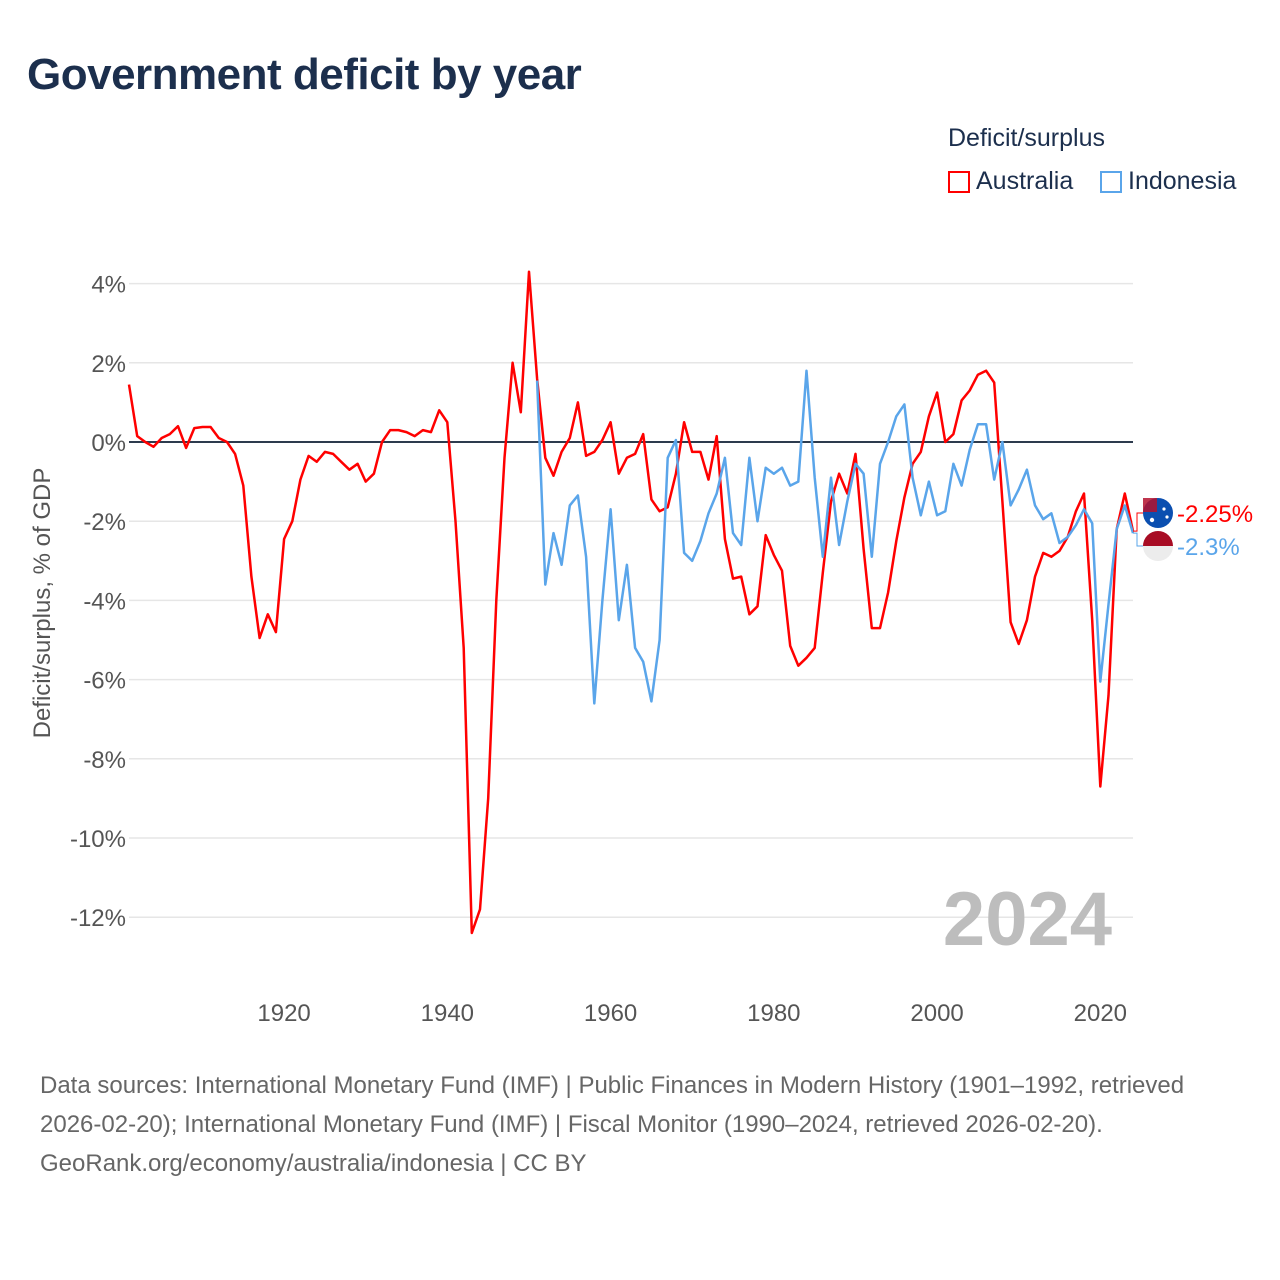  What do you see at coordinates (283, 1013) in the screenshot?
I see `x-tick-label: 1920` at bounding box center [283, 1013].